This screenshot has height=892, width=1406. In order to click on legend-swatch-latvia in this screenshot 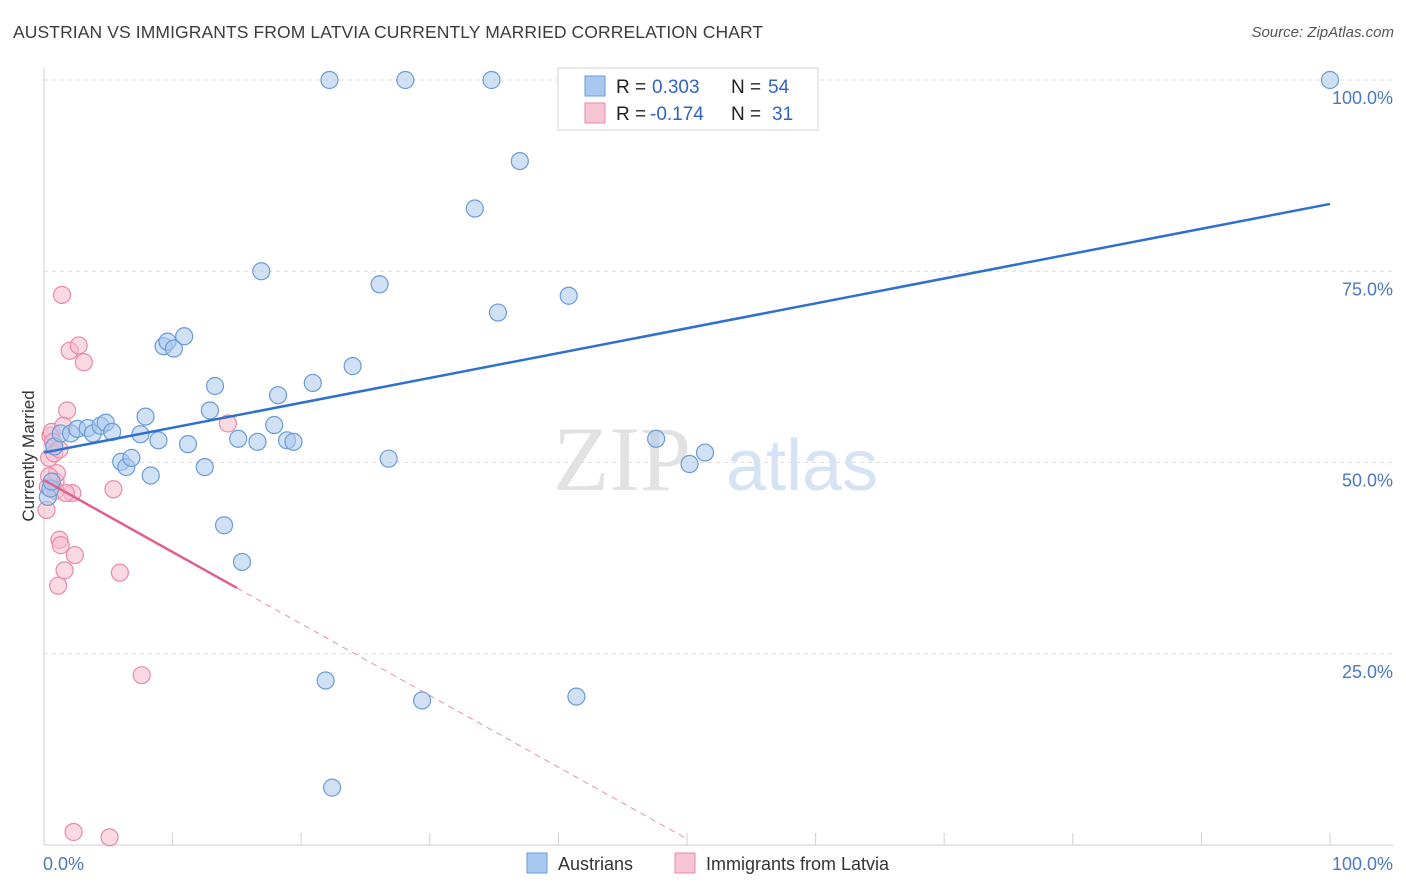, I will do `click(595, 113)`.